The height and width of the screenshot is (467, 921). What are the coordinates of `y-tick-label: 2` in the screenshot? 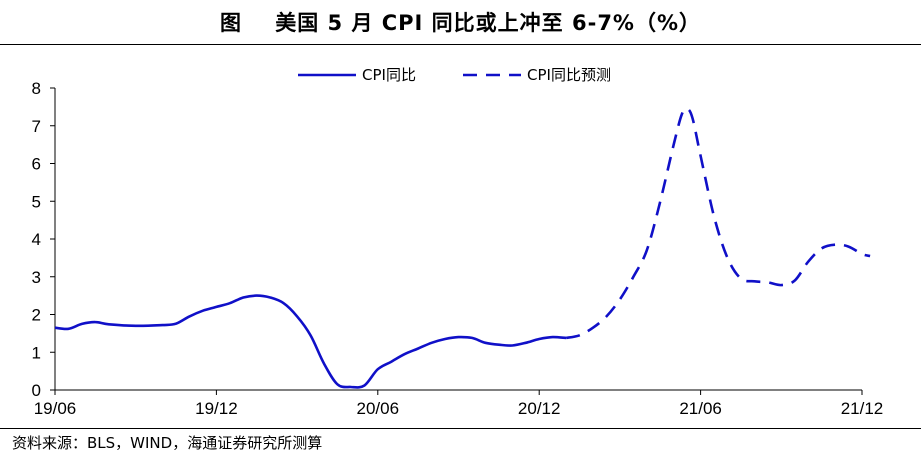 It's located at (36, 315).